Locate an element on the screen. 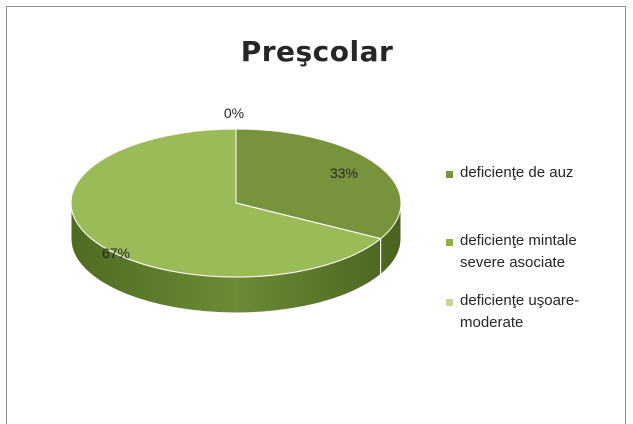 The image size is (633, 424). legend-label: deficienţe uşoare-moderate is located at coordinates (520, 311).